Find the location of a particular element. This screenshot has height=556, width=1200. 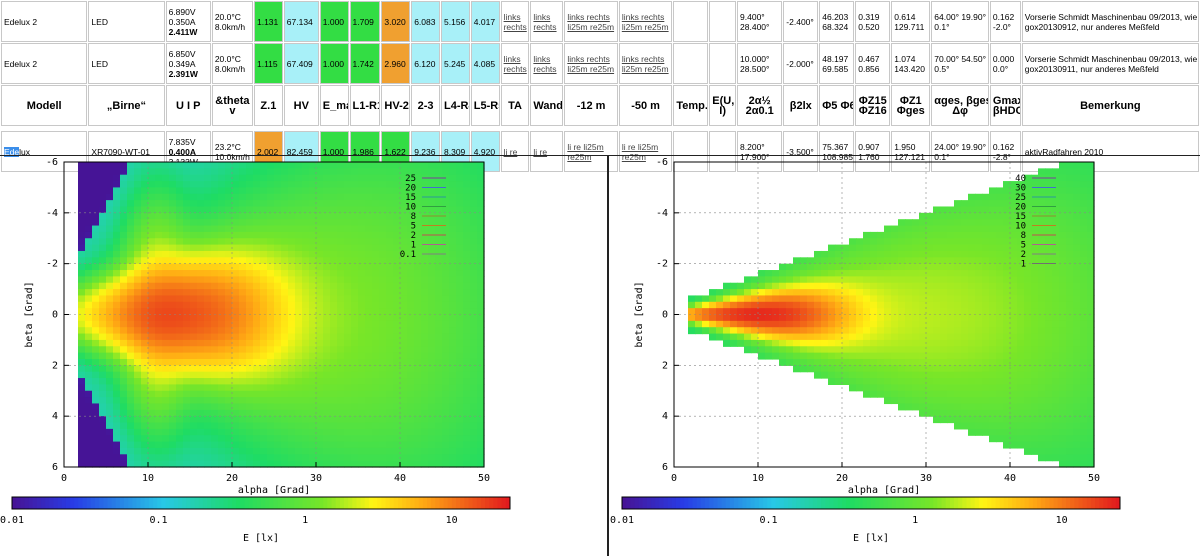

alpha-cell-line: 10.000° is located at coordinates (755, 58).